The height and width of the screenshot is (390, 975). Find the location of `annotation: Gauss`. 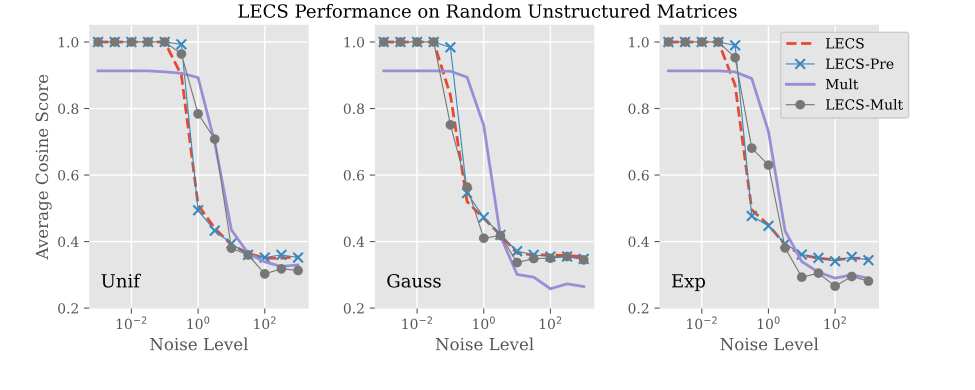

annotation: Gauss is located at coordinates (414, 281).